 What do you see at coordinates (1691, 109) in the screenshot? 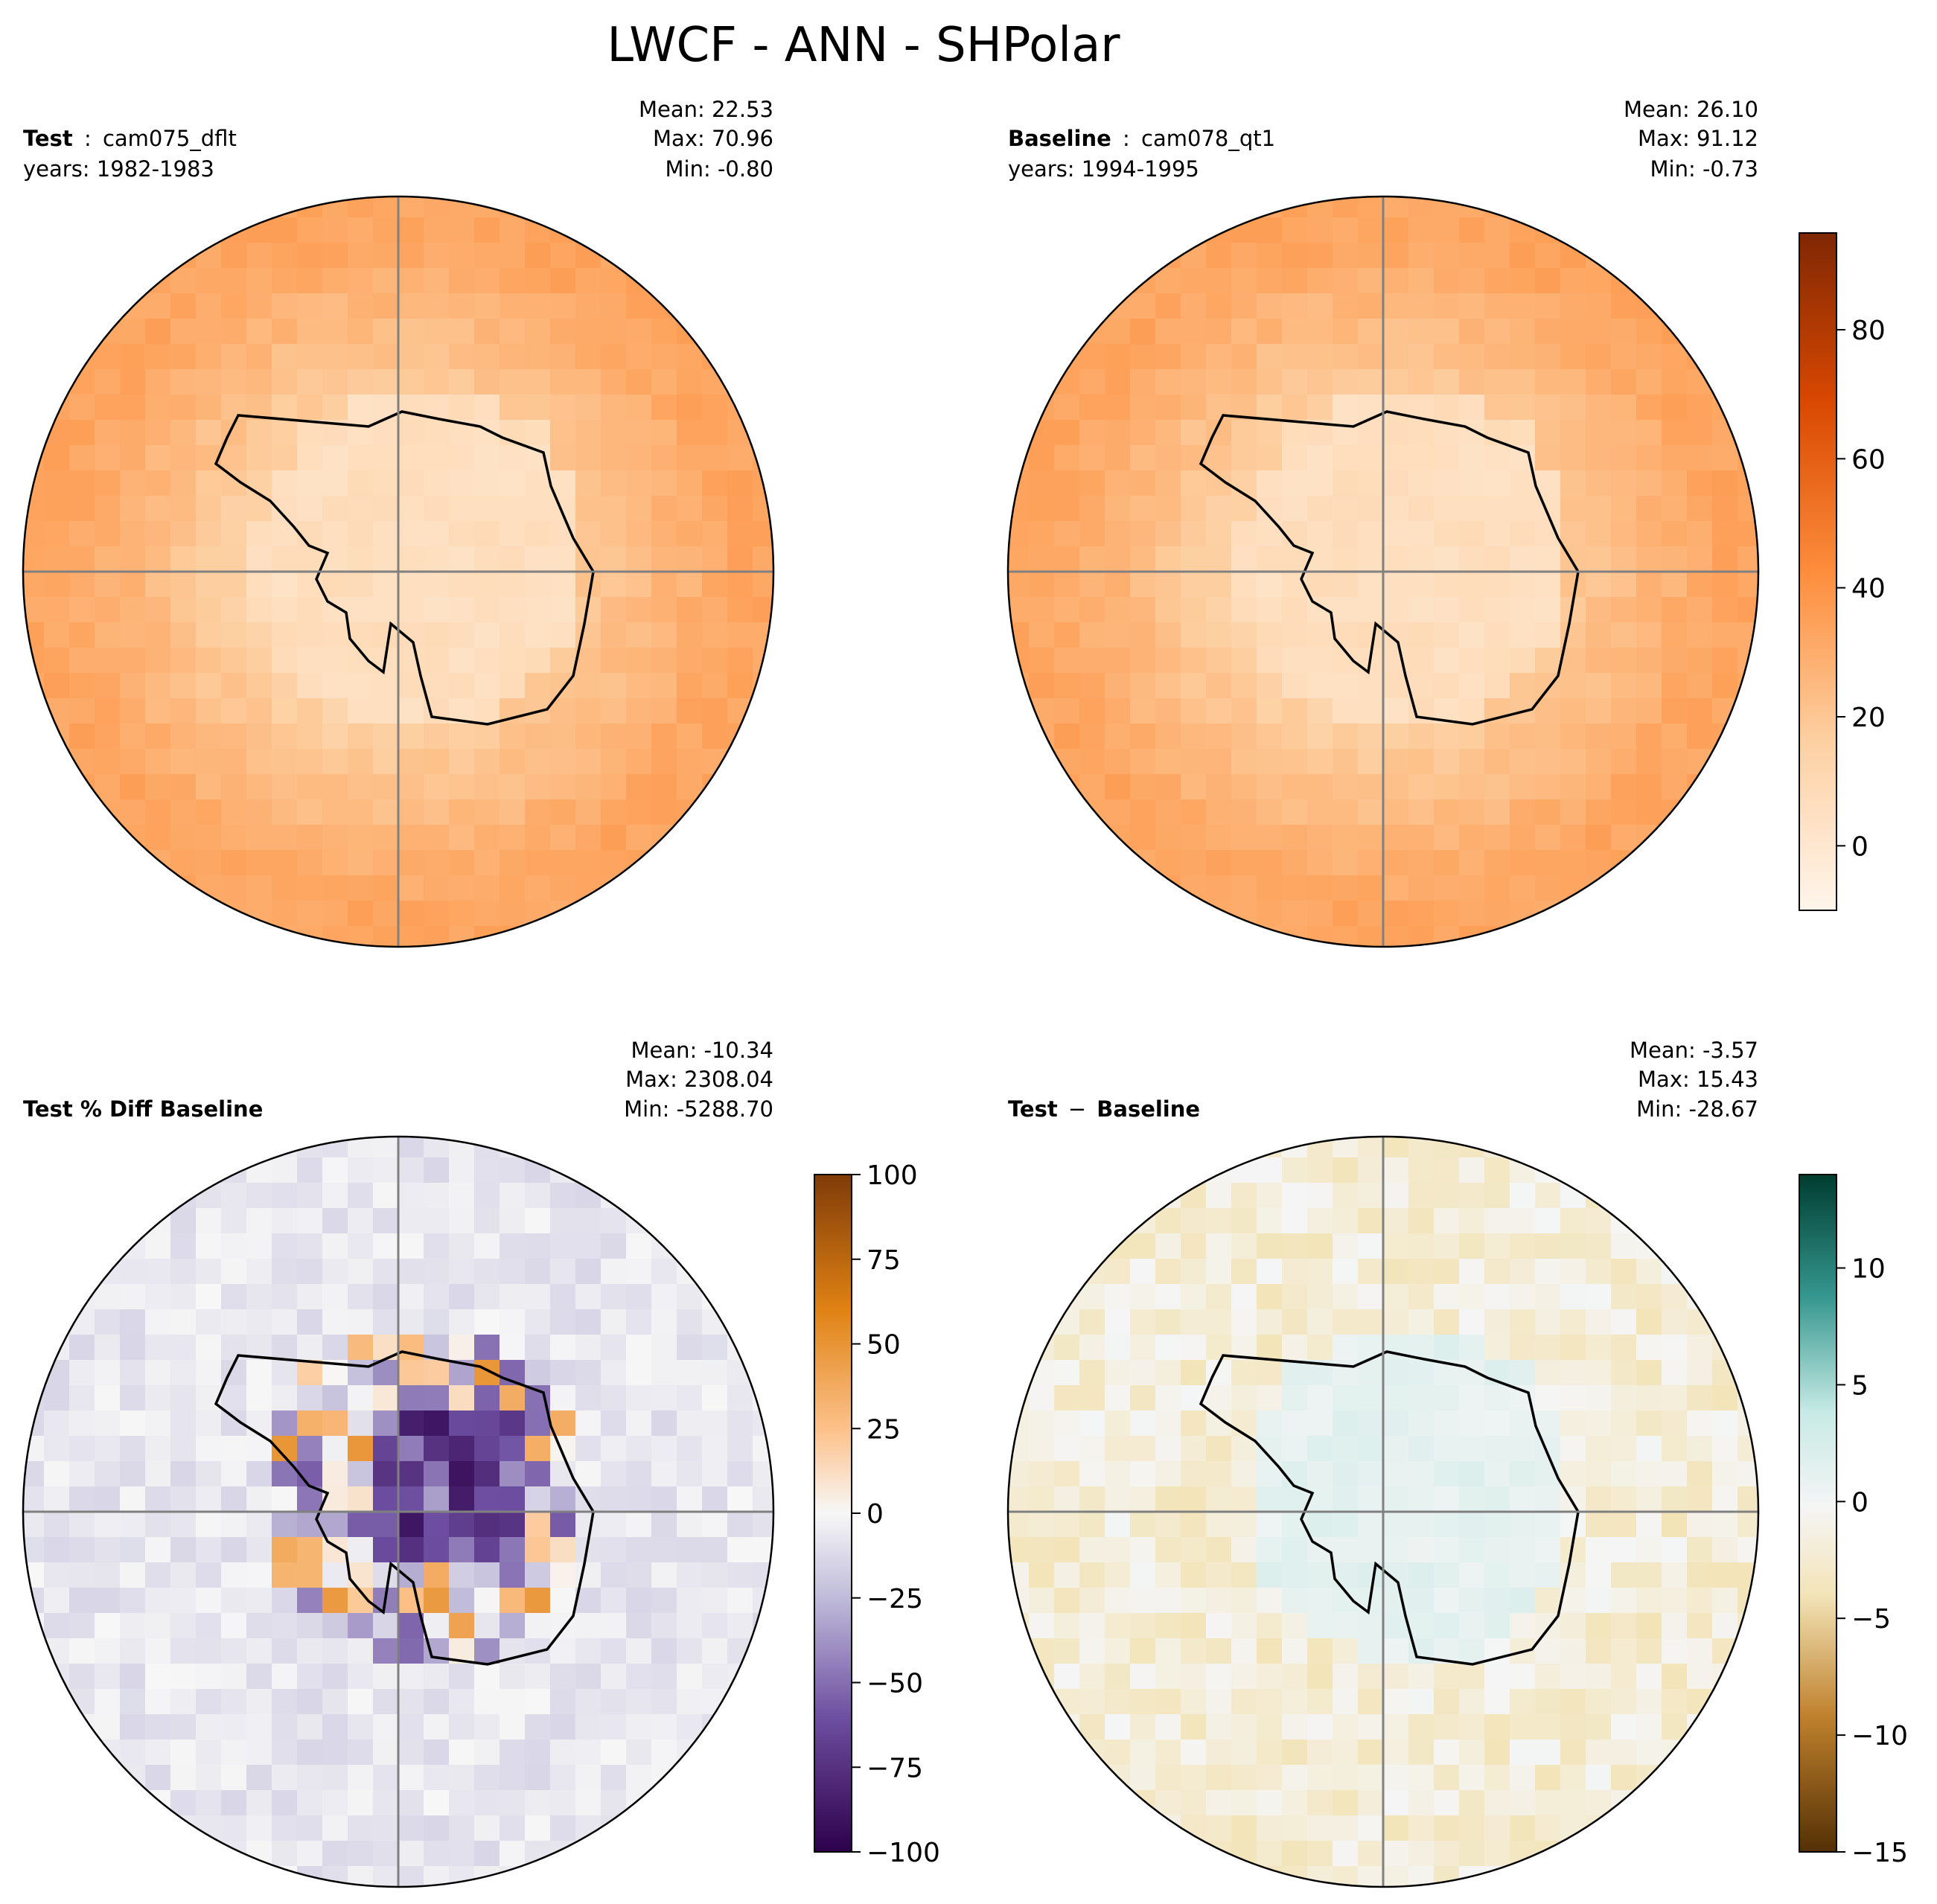
I see `panel-baseline-mean: Mean: 26.10` at bounding box center [1691, 109].